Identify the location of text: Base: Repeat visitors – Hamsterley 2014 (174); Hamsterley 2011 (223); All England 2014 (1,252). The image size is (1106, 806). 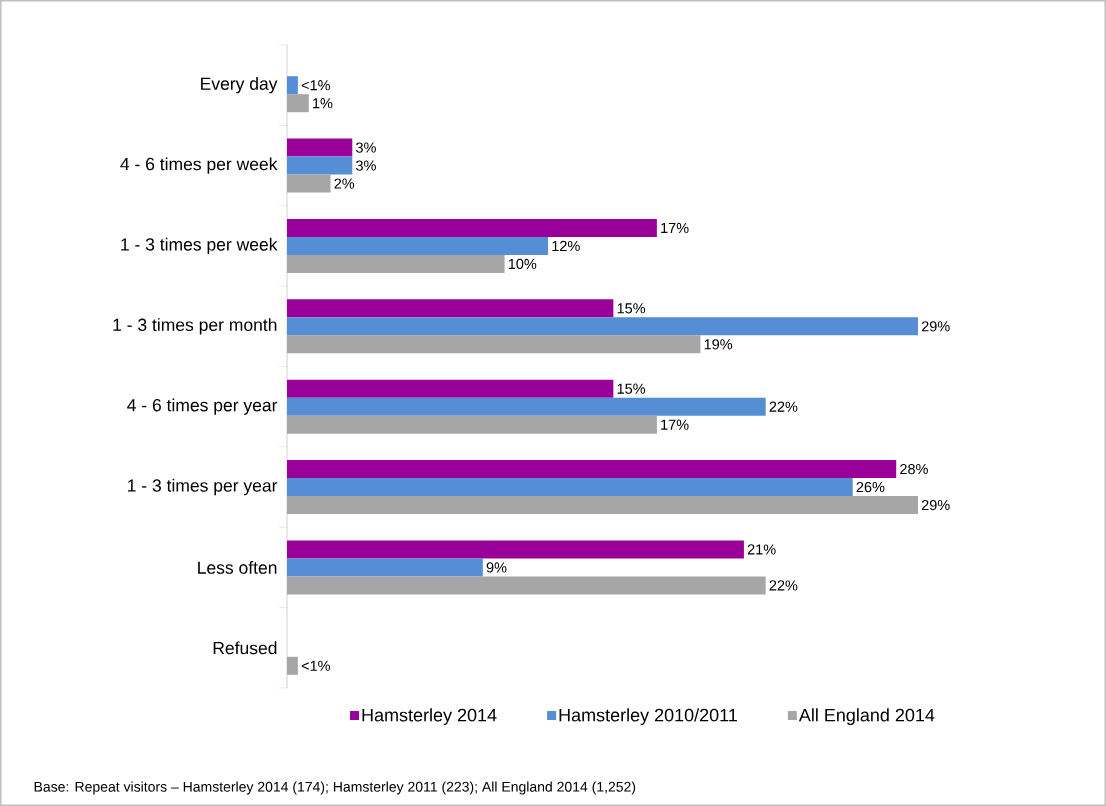
(335, 788).